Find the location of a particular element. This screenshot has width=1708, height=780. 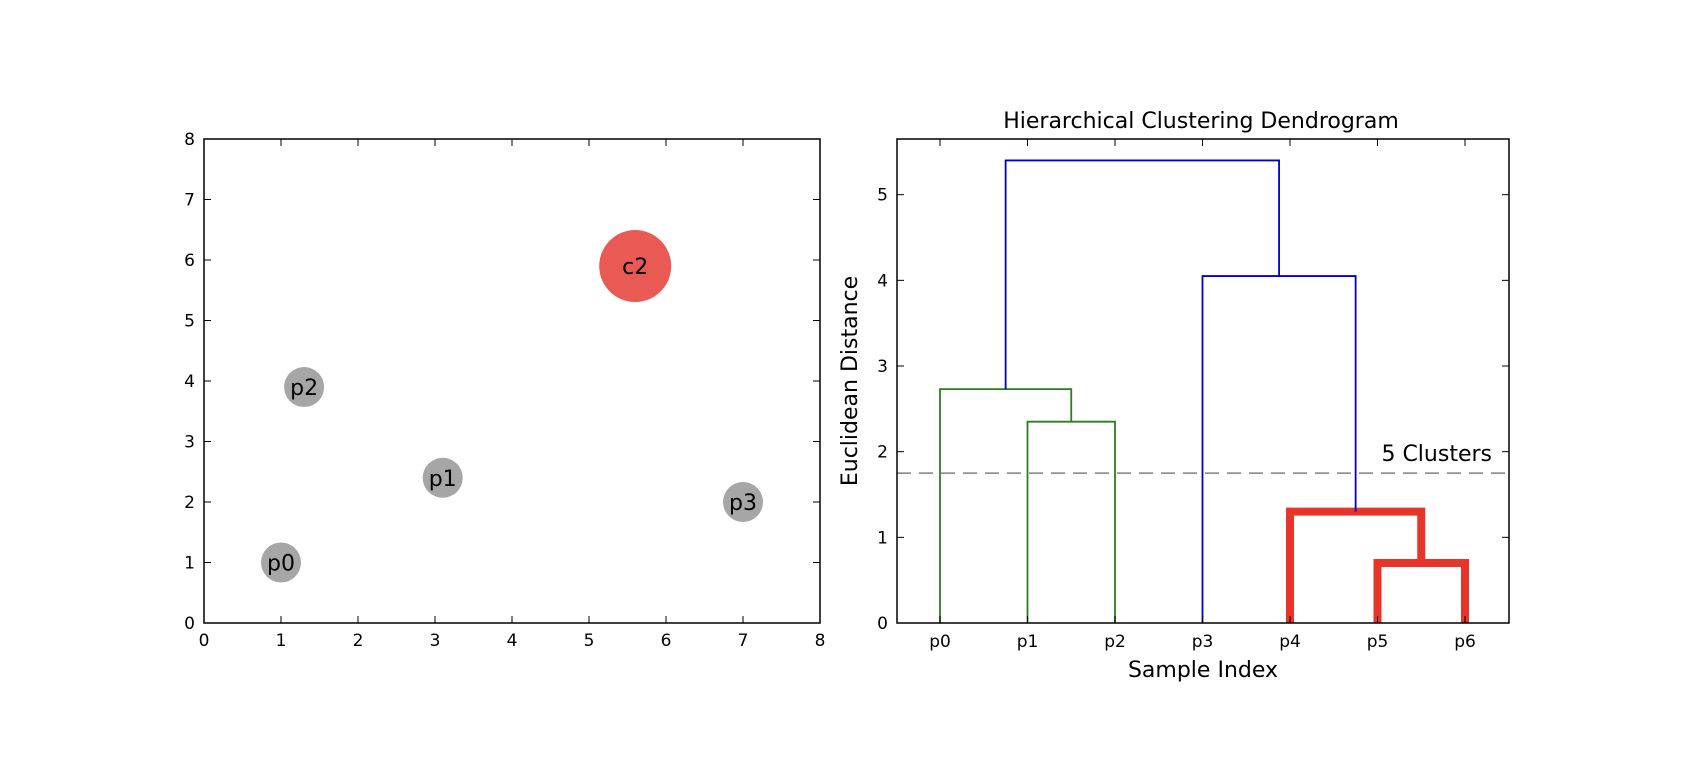

scatter-x-tick-label: 4 is located at coordinates (512, 641).